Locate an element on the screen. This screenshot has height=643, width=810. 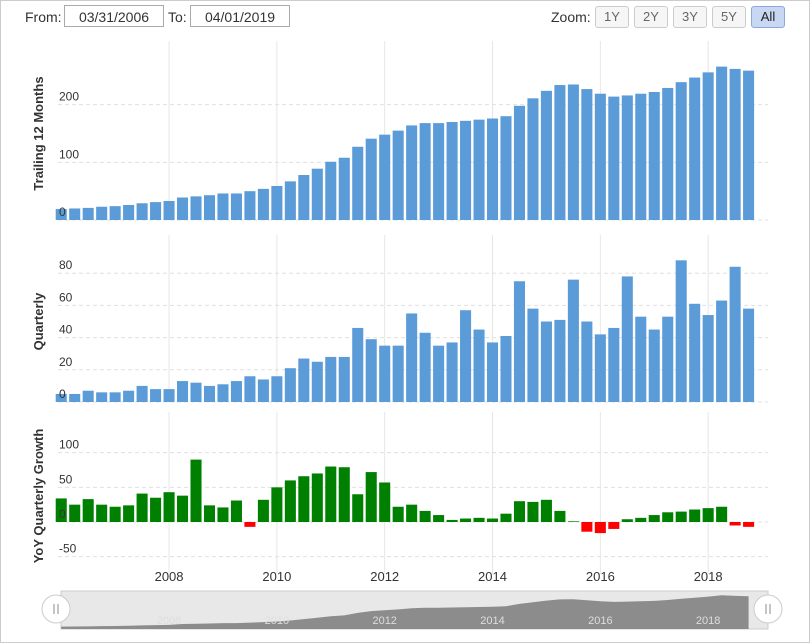
navigator-label: 2018 is located at coordinates (708, 621).